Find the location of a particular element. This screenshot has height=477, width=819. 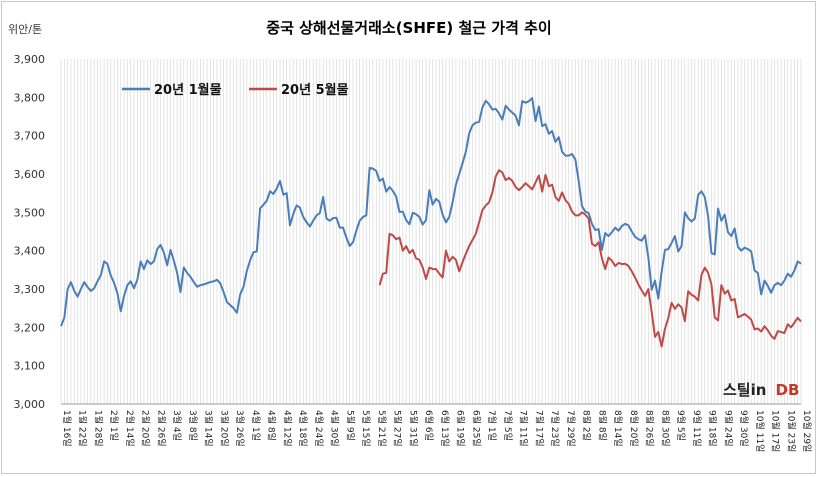

watermark-logo: 스틸in DB is located at coordinates (761, 389).